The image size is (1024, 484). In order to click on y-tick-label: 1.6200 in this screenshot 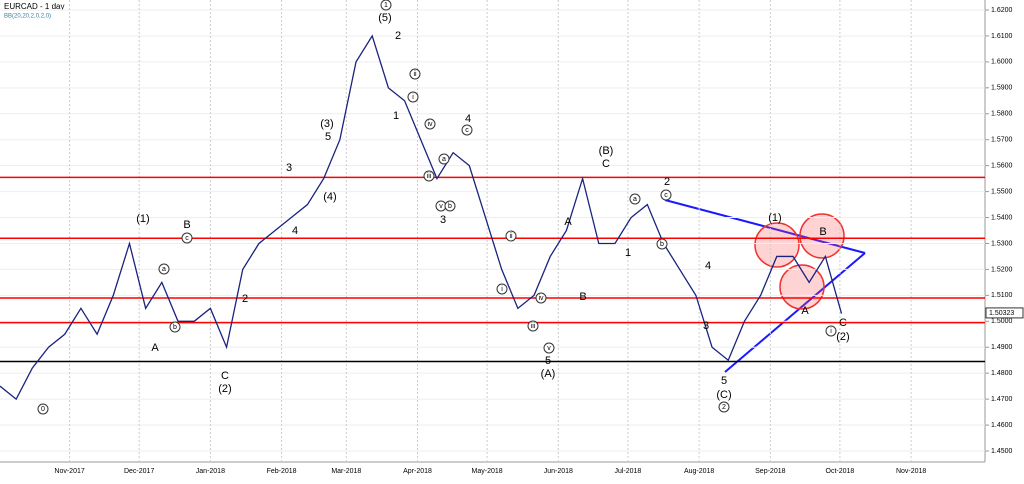, I will do `click(1002, 10)`.